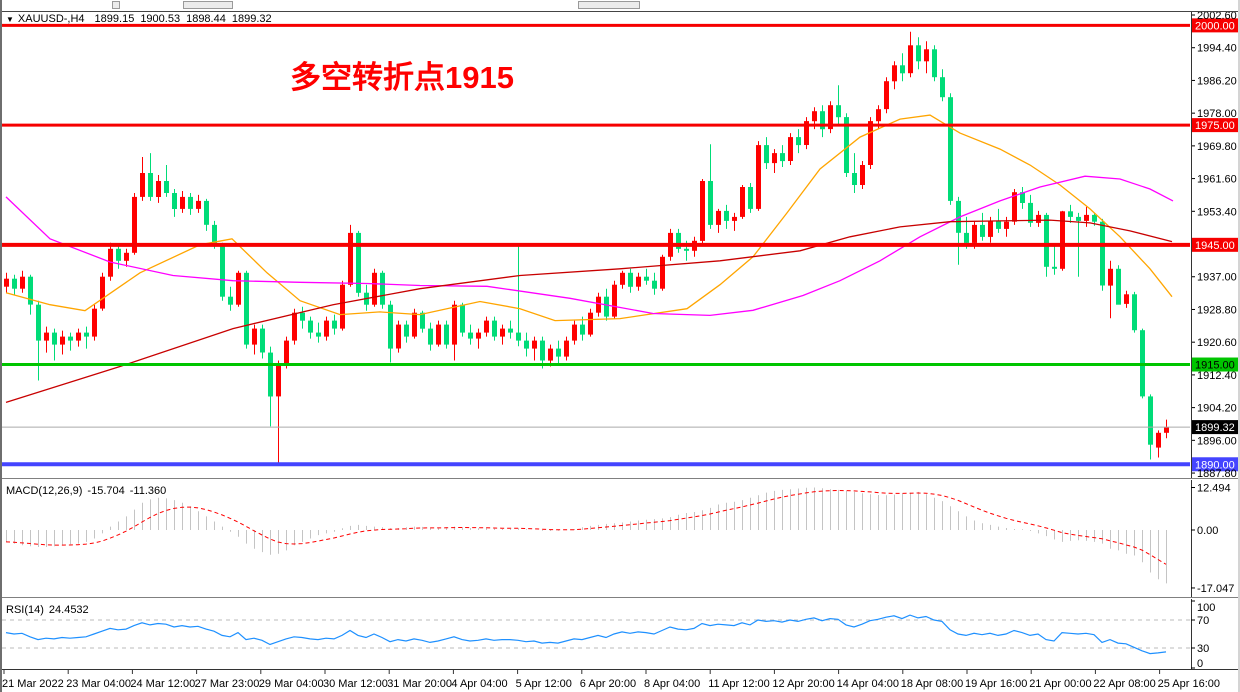 Image resolution: width=1240 pixels, height=692 pixels. I want to click on time-tick-label: 14 Apr 04:00, so click(868, 684).